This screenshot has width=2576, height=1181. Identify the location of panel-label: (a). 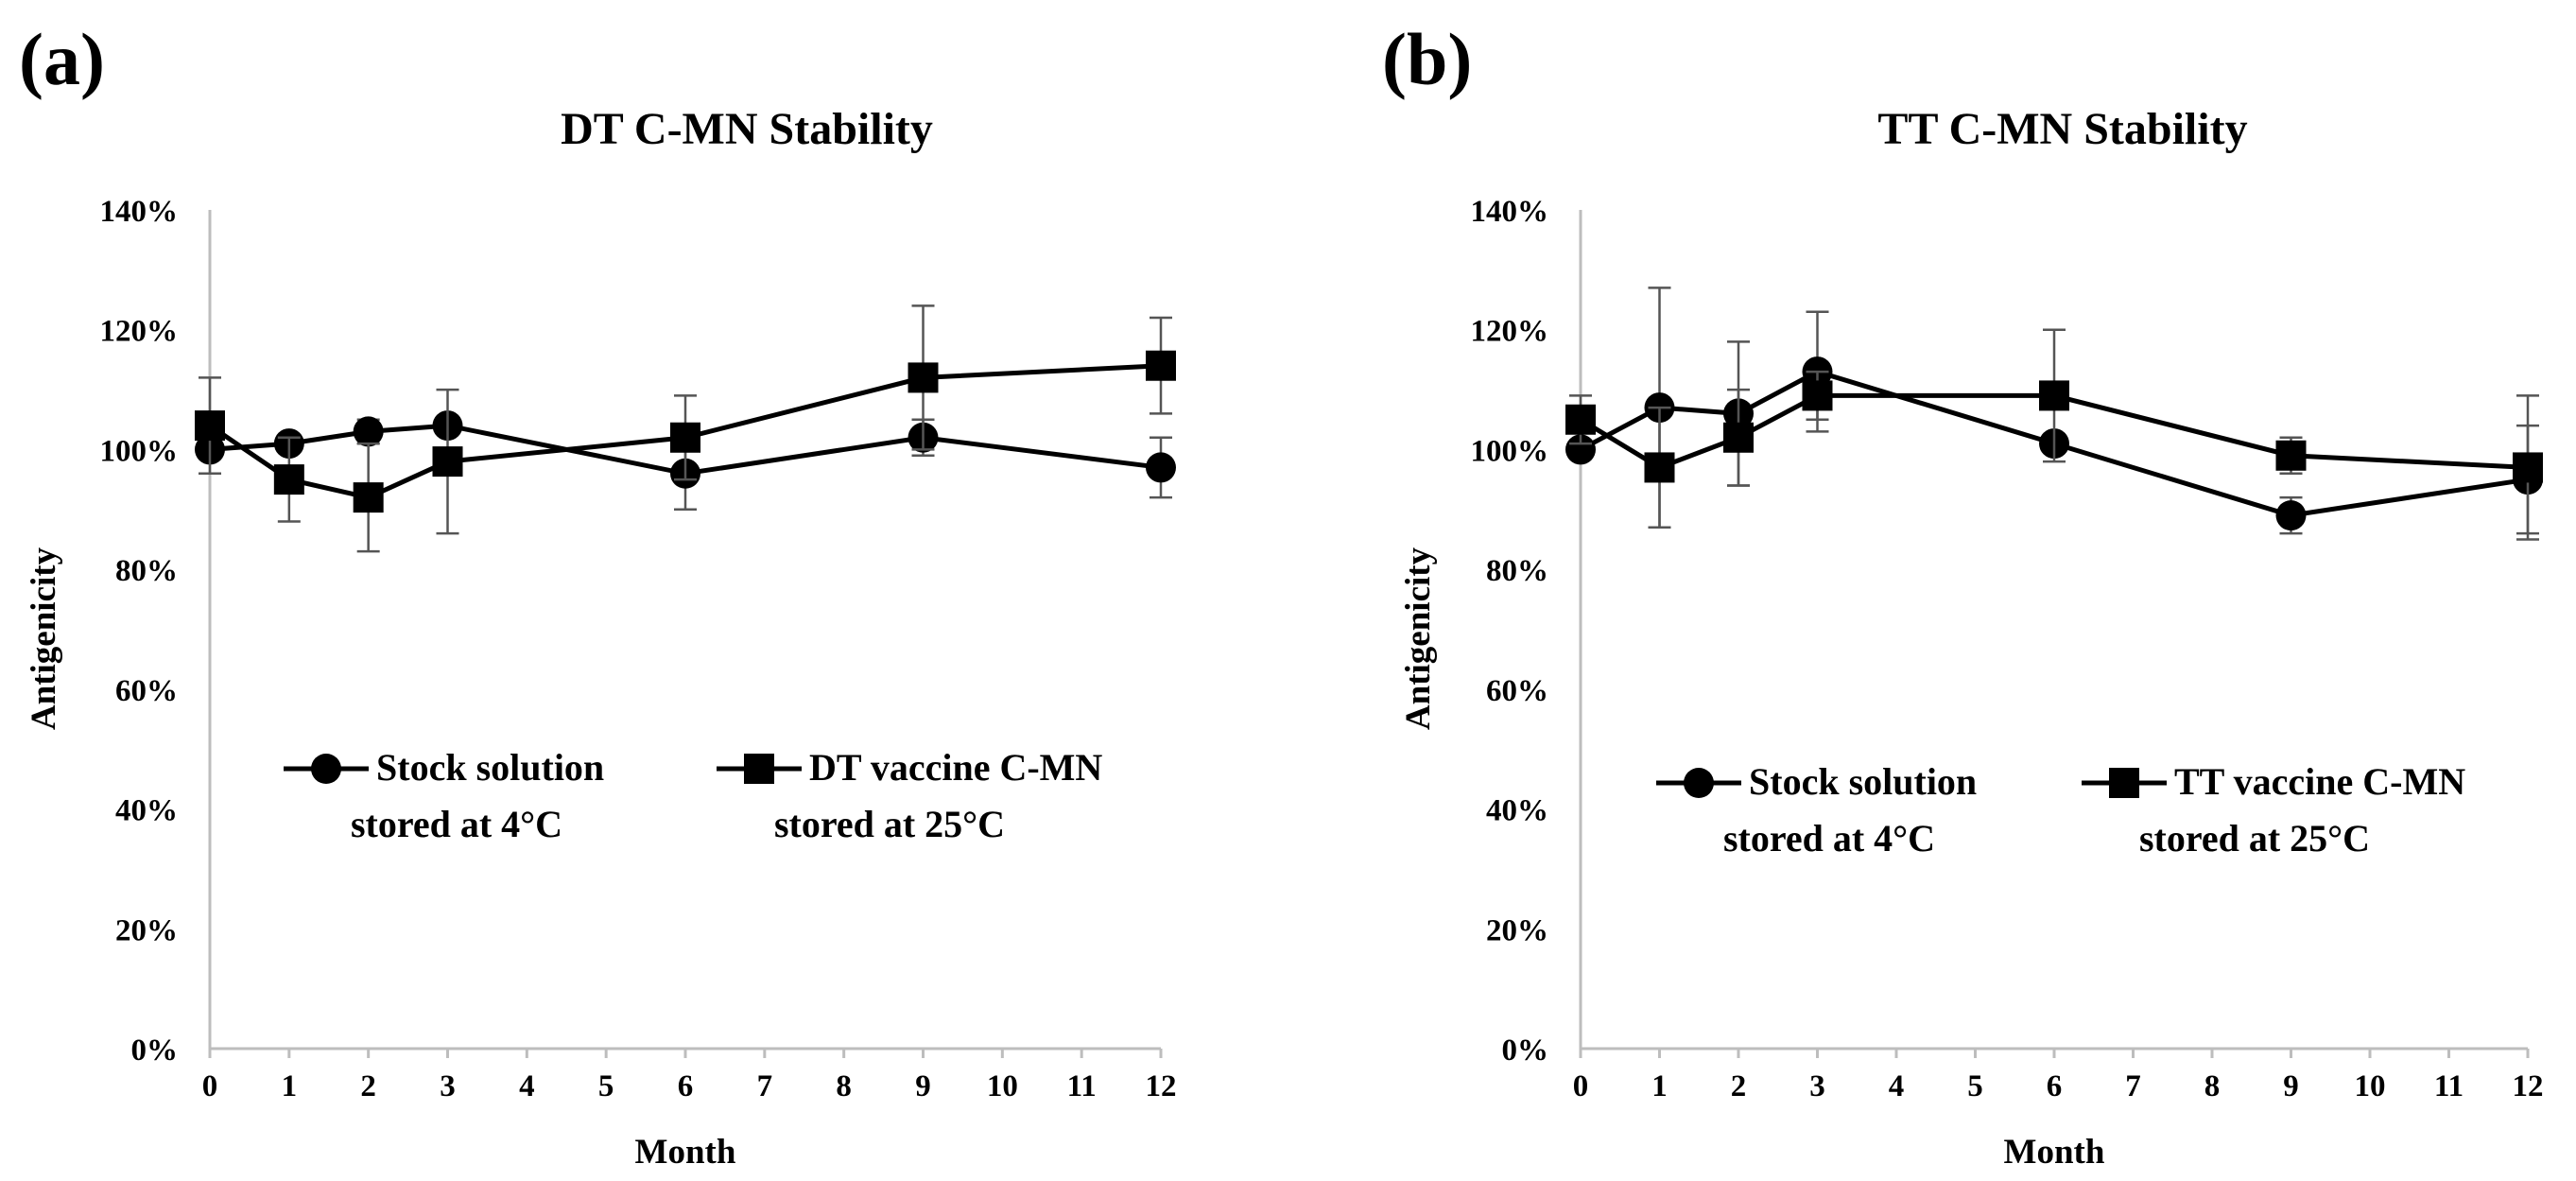
(62, 59).